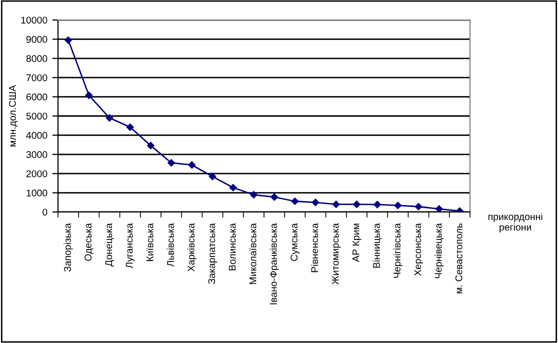 Image resolution: width=558 pixels, height=343 pixels. Describe the element at coordinates (37, 135) in the screenshot. I see `y-tick-label: 4000` at that location.